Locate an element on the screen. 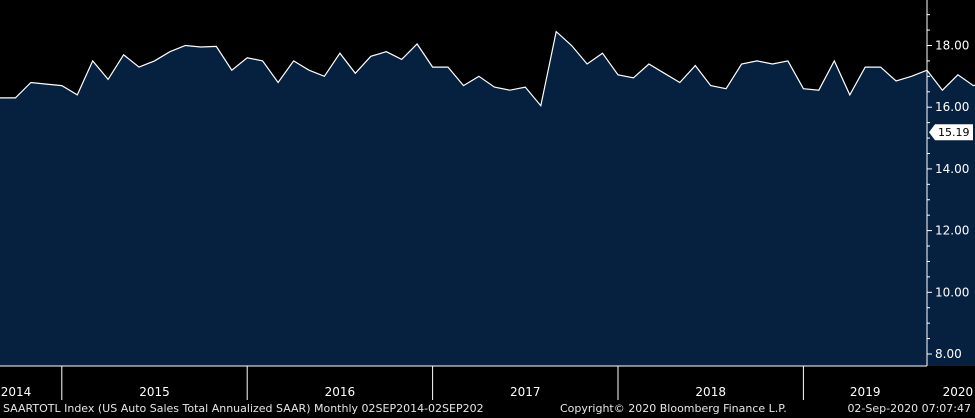 The width and height of the screenshot is (975, 418). last-value-badge-shape is located at coordinates (951, 132).